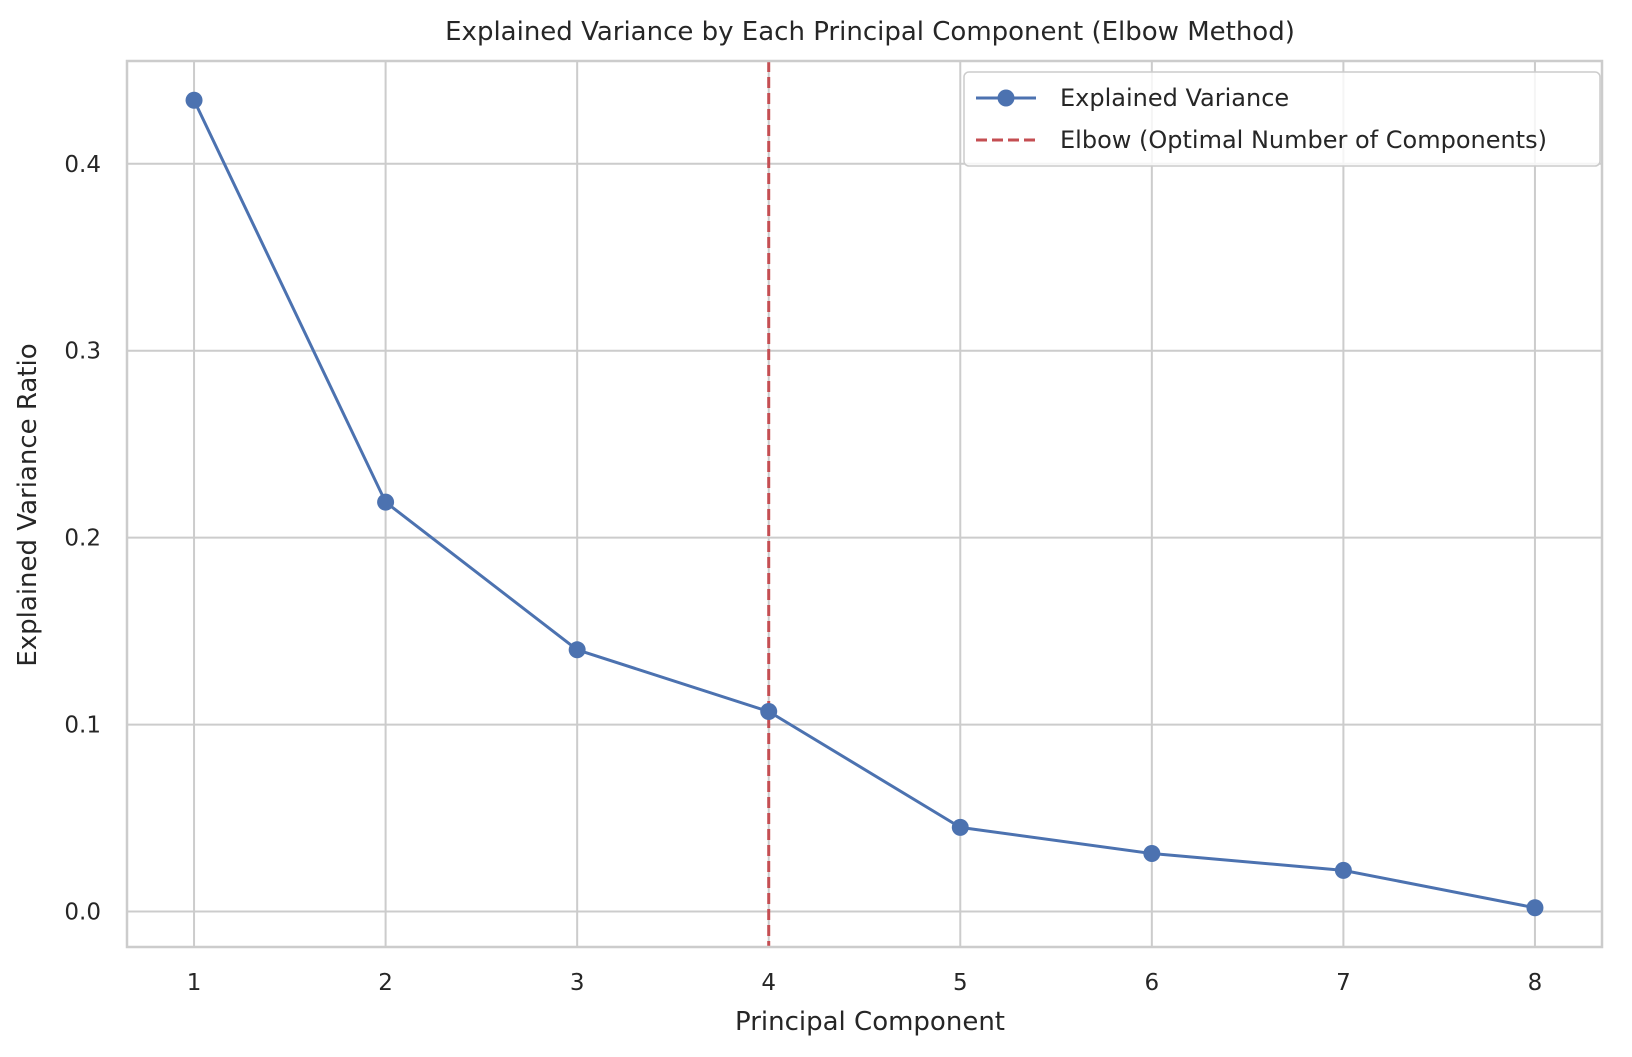 This screenshot has width=1632, height=1057. I want to click on legend-marker-explained-variance, so click(1006, 98).